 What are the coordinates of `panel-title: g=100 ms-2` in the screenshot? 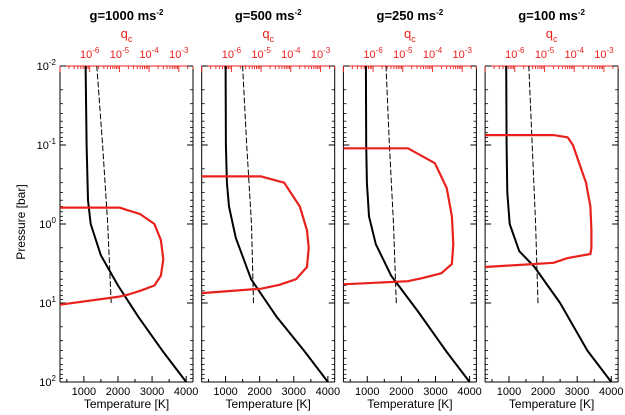 It's located at (551, 15).